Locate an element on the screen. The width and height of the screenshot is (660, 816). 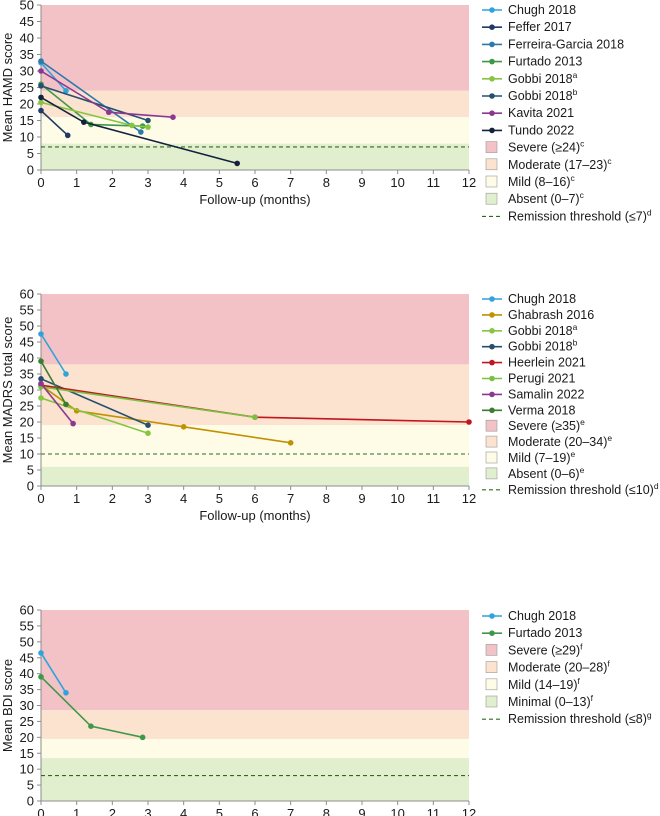
legend-label: Gobbi 2018b is located at coordinates (543, 346).